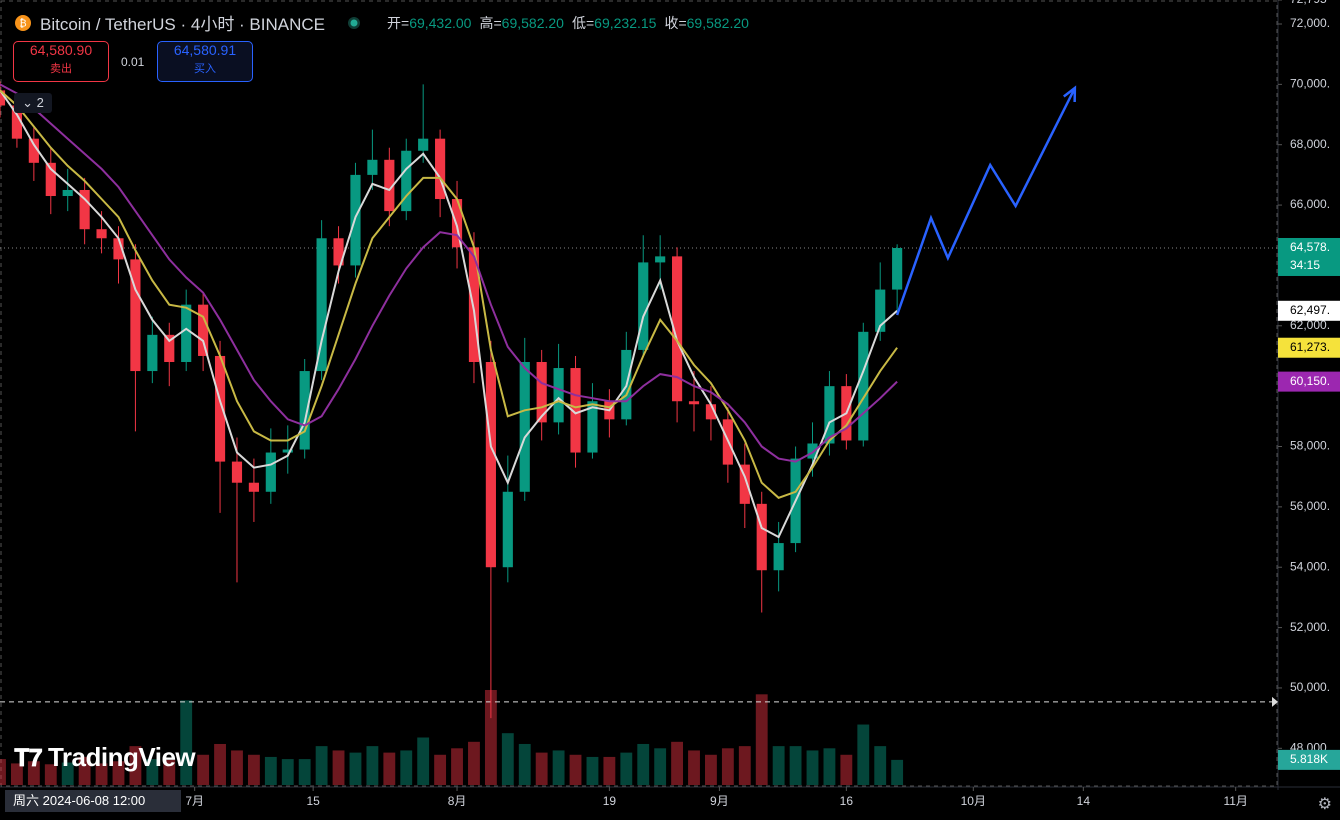 This screenshot has height=820, width=1340. What do you see at coordinates (121, 757) in the screenshot?
I see `logo-text: TradingView` at bounding box center [121, 757].